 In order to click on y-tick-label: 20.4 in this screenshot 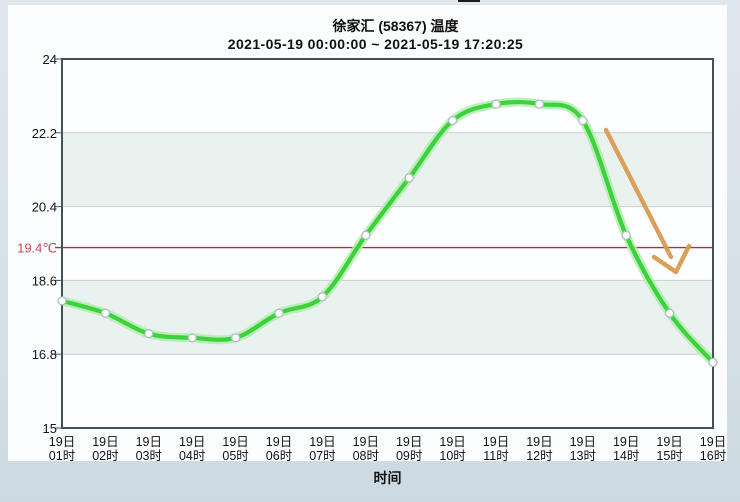, I will do `click(44, 207)`.